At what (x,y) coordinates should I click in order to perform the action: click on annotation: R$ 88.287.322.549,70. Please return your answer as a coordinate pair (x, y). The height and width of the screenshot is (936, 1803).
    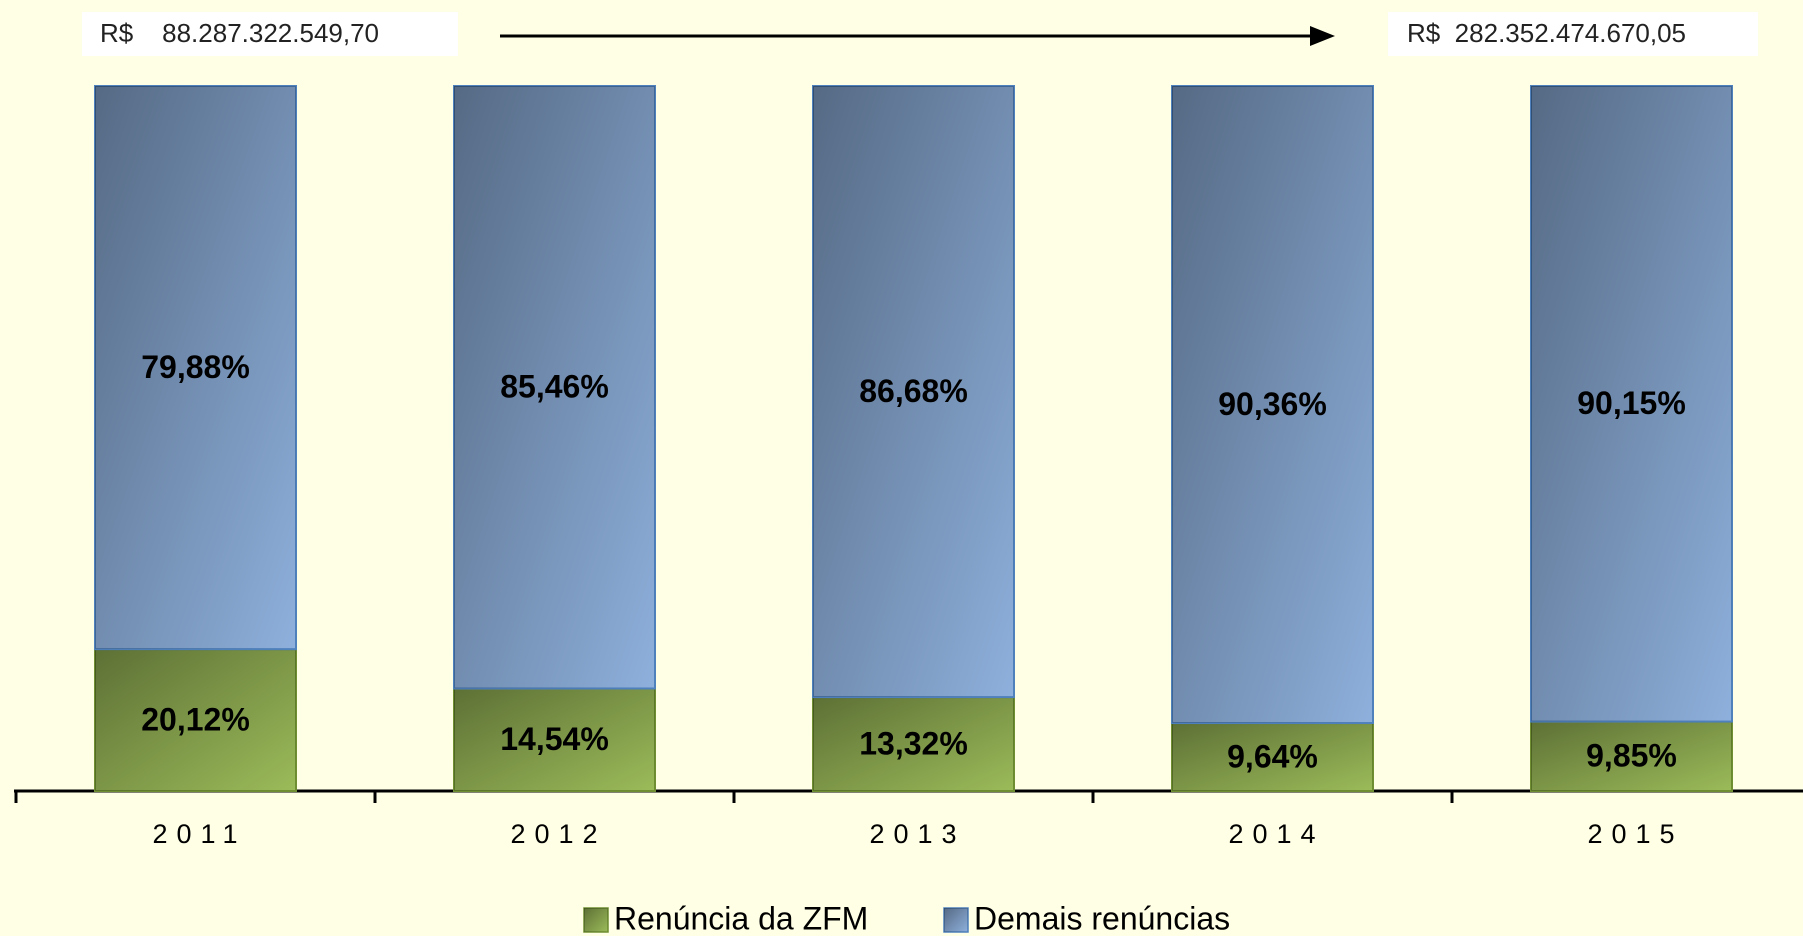
    Looking at the image, I should click on (239, 33).